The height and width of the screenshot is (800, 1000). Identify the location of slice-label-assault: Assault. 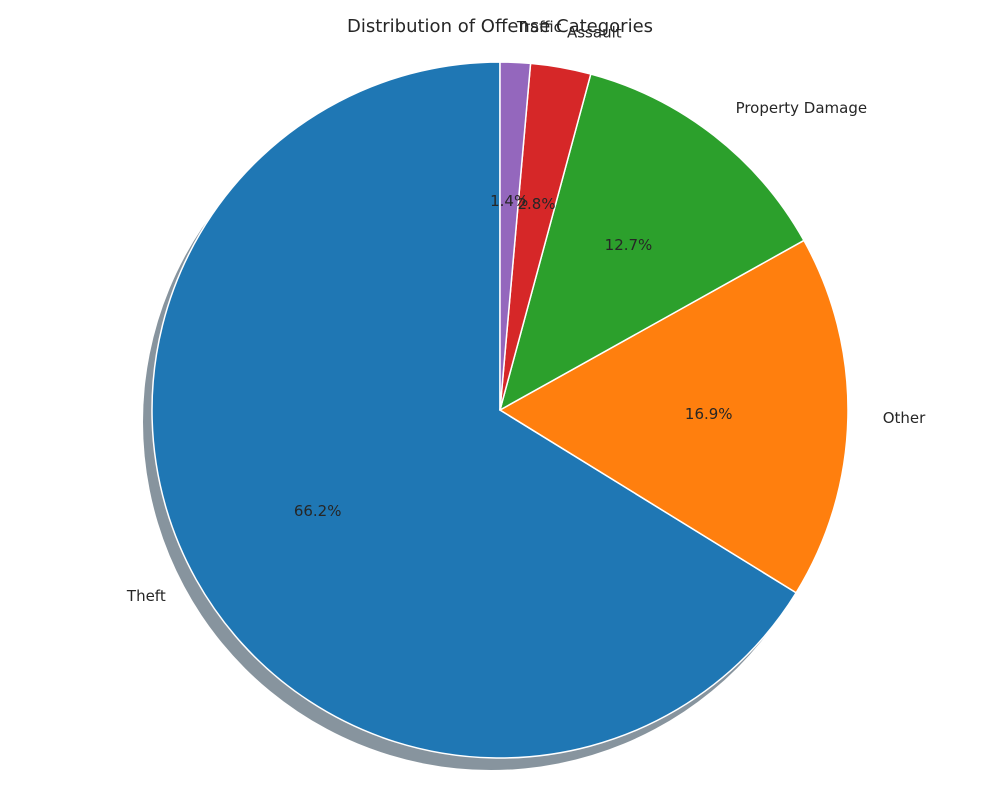
(594, 33).